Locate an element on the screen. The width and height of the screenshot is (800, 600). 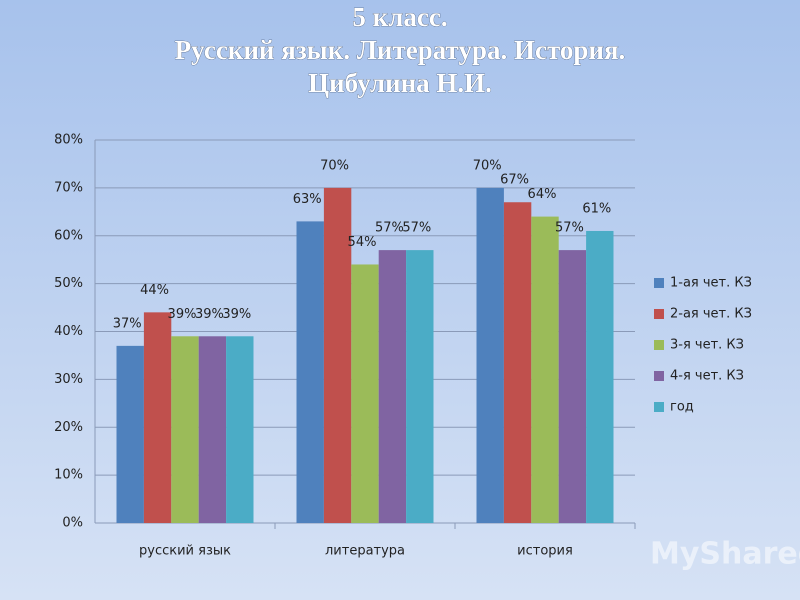
y-tick-label: 70% is located at coordinates (68, 187).